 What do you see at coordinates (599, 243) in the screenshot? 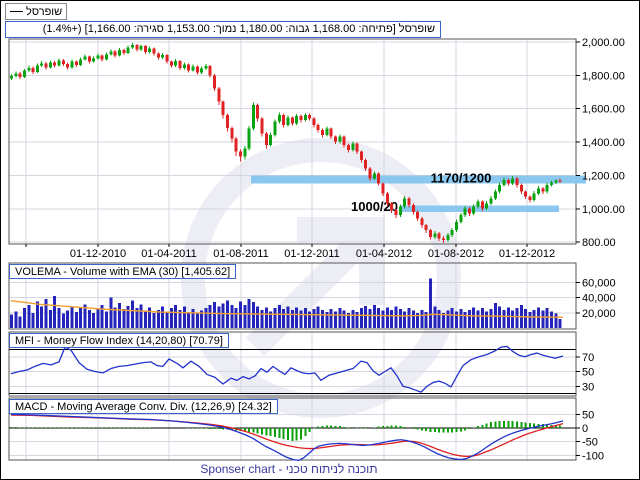
I see `svg-text: 800.00` at bounding box center [599, 243].